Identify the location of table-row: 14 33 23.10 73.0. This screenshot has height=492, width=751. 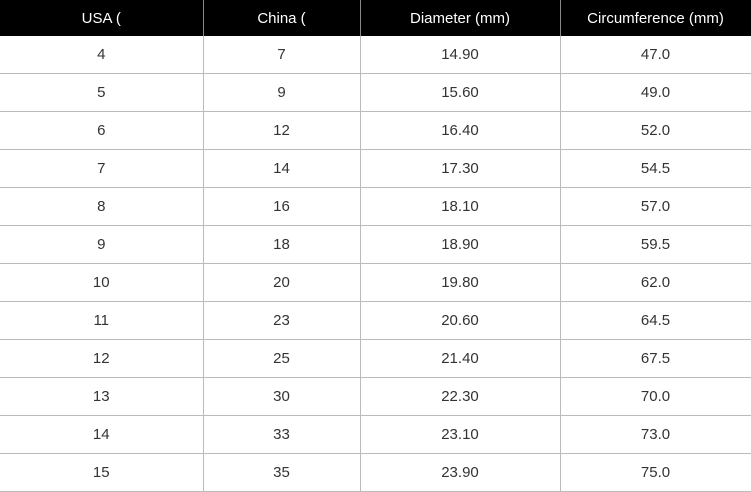
(375, 434).